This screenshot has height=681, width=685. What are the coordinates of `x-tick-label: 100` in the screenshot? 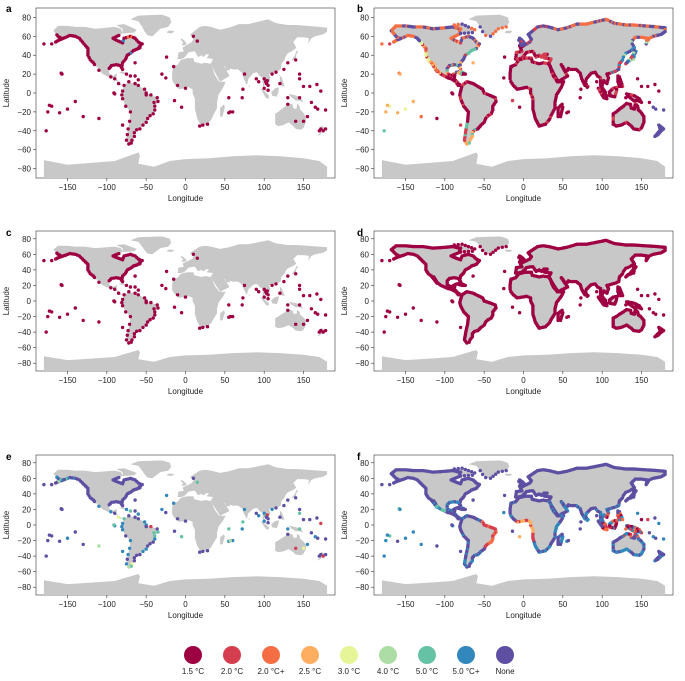 It's located at (603, 187).